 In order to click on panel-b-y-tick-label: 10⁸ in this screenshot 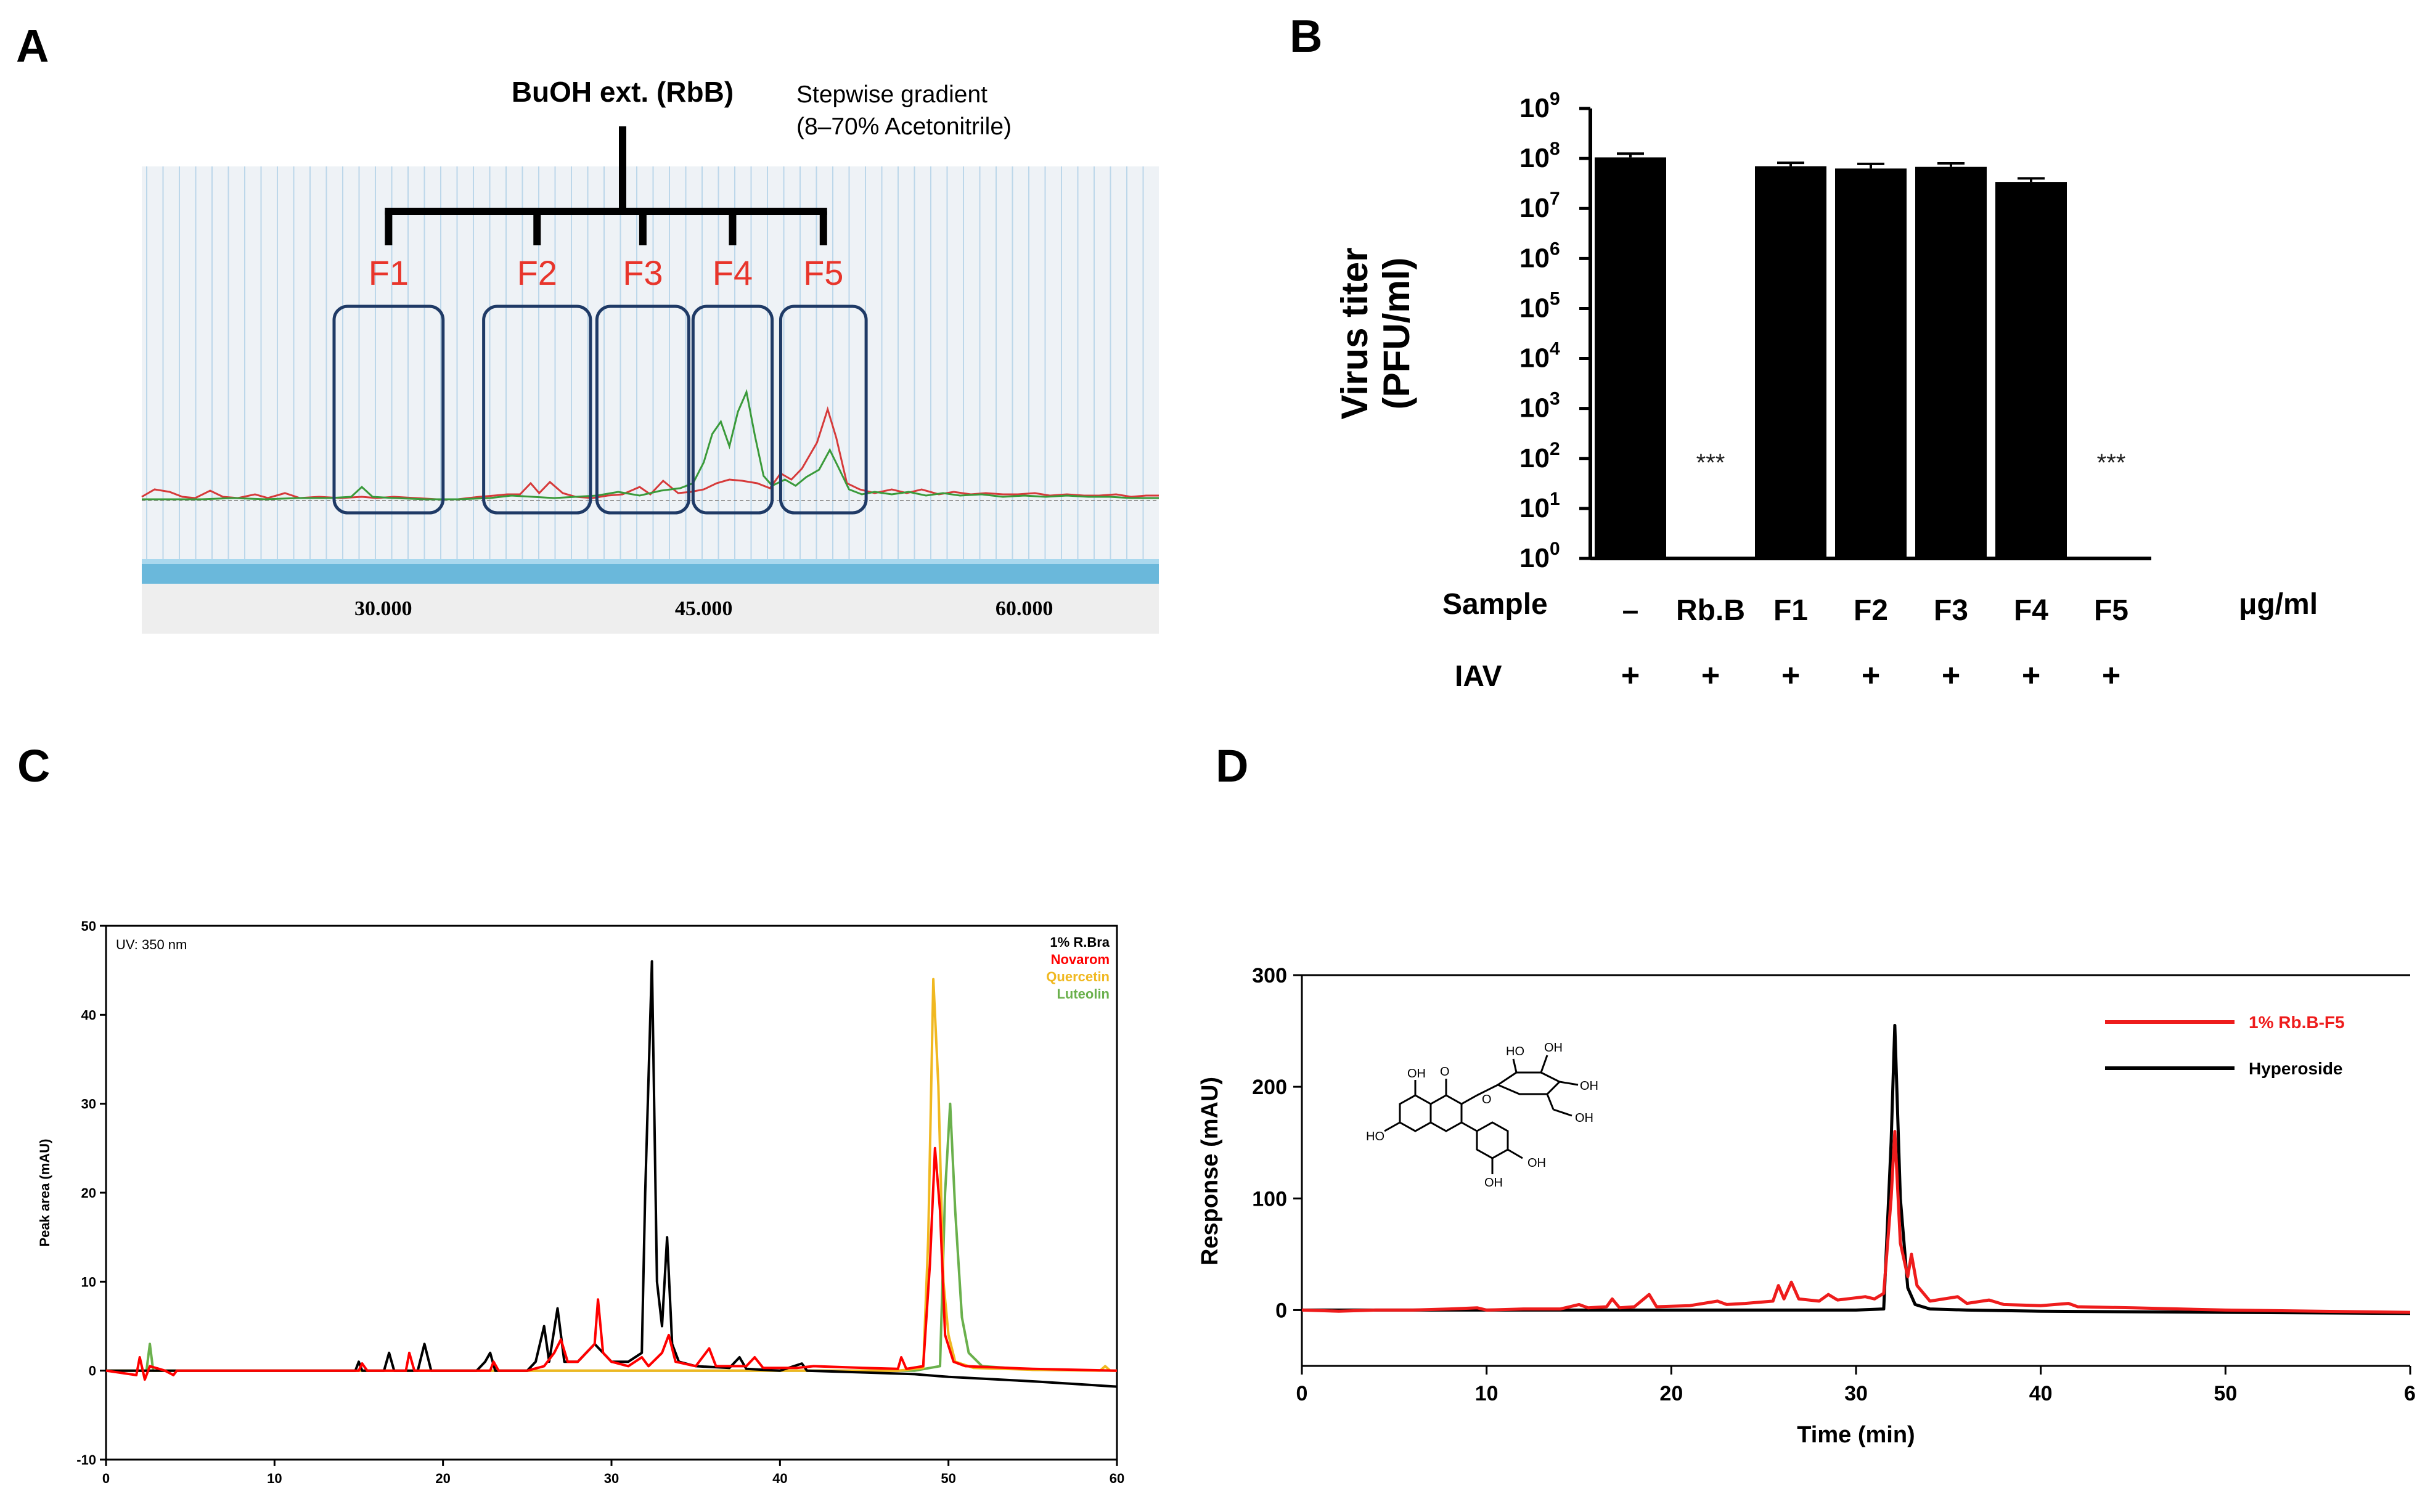, I will do `click(1539, 156)`.